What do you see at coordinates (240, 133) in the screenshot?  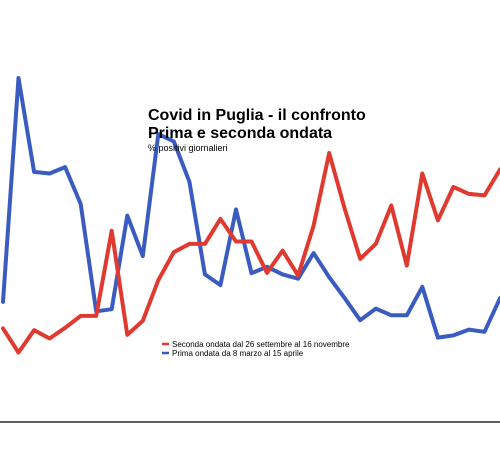 I see `chart-subtitle: Prima e seconda ondata` at bounding box center [240, 133].